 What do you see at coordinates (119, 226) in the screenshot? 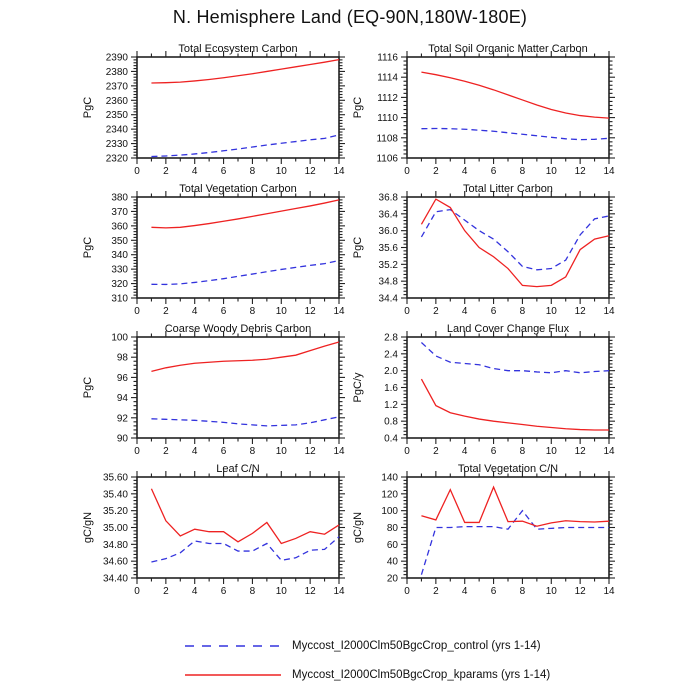
I see `y-tick-label: 360` at bounding box center [119, 226].